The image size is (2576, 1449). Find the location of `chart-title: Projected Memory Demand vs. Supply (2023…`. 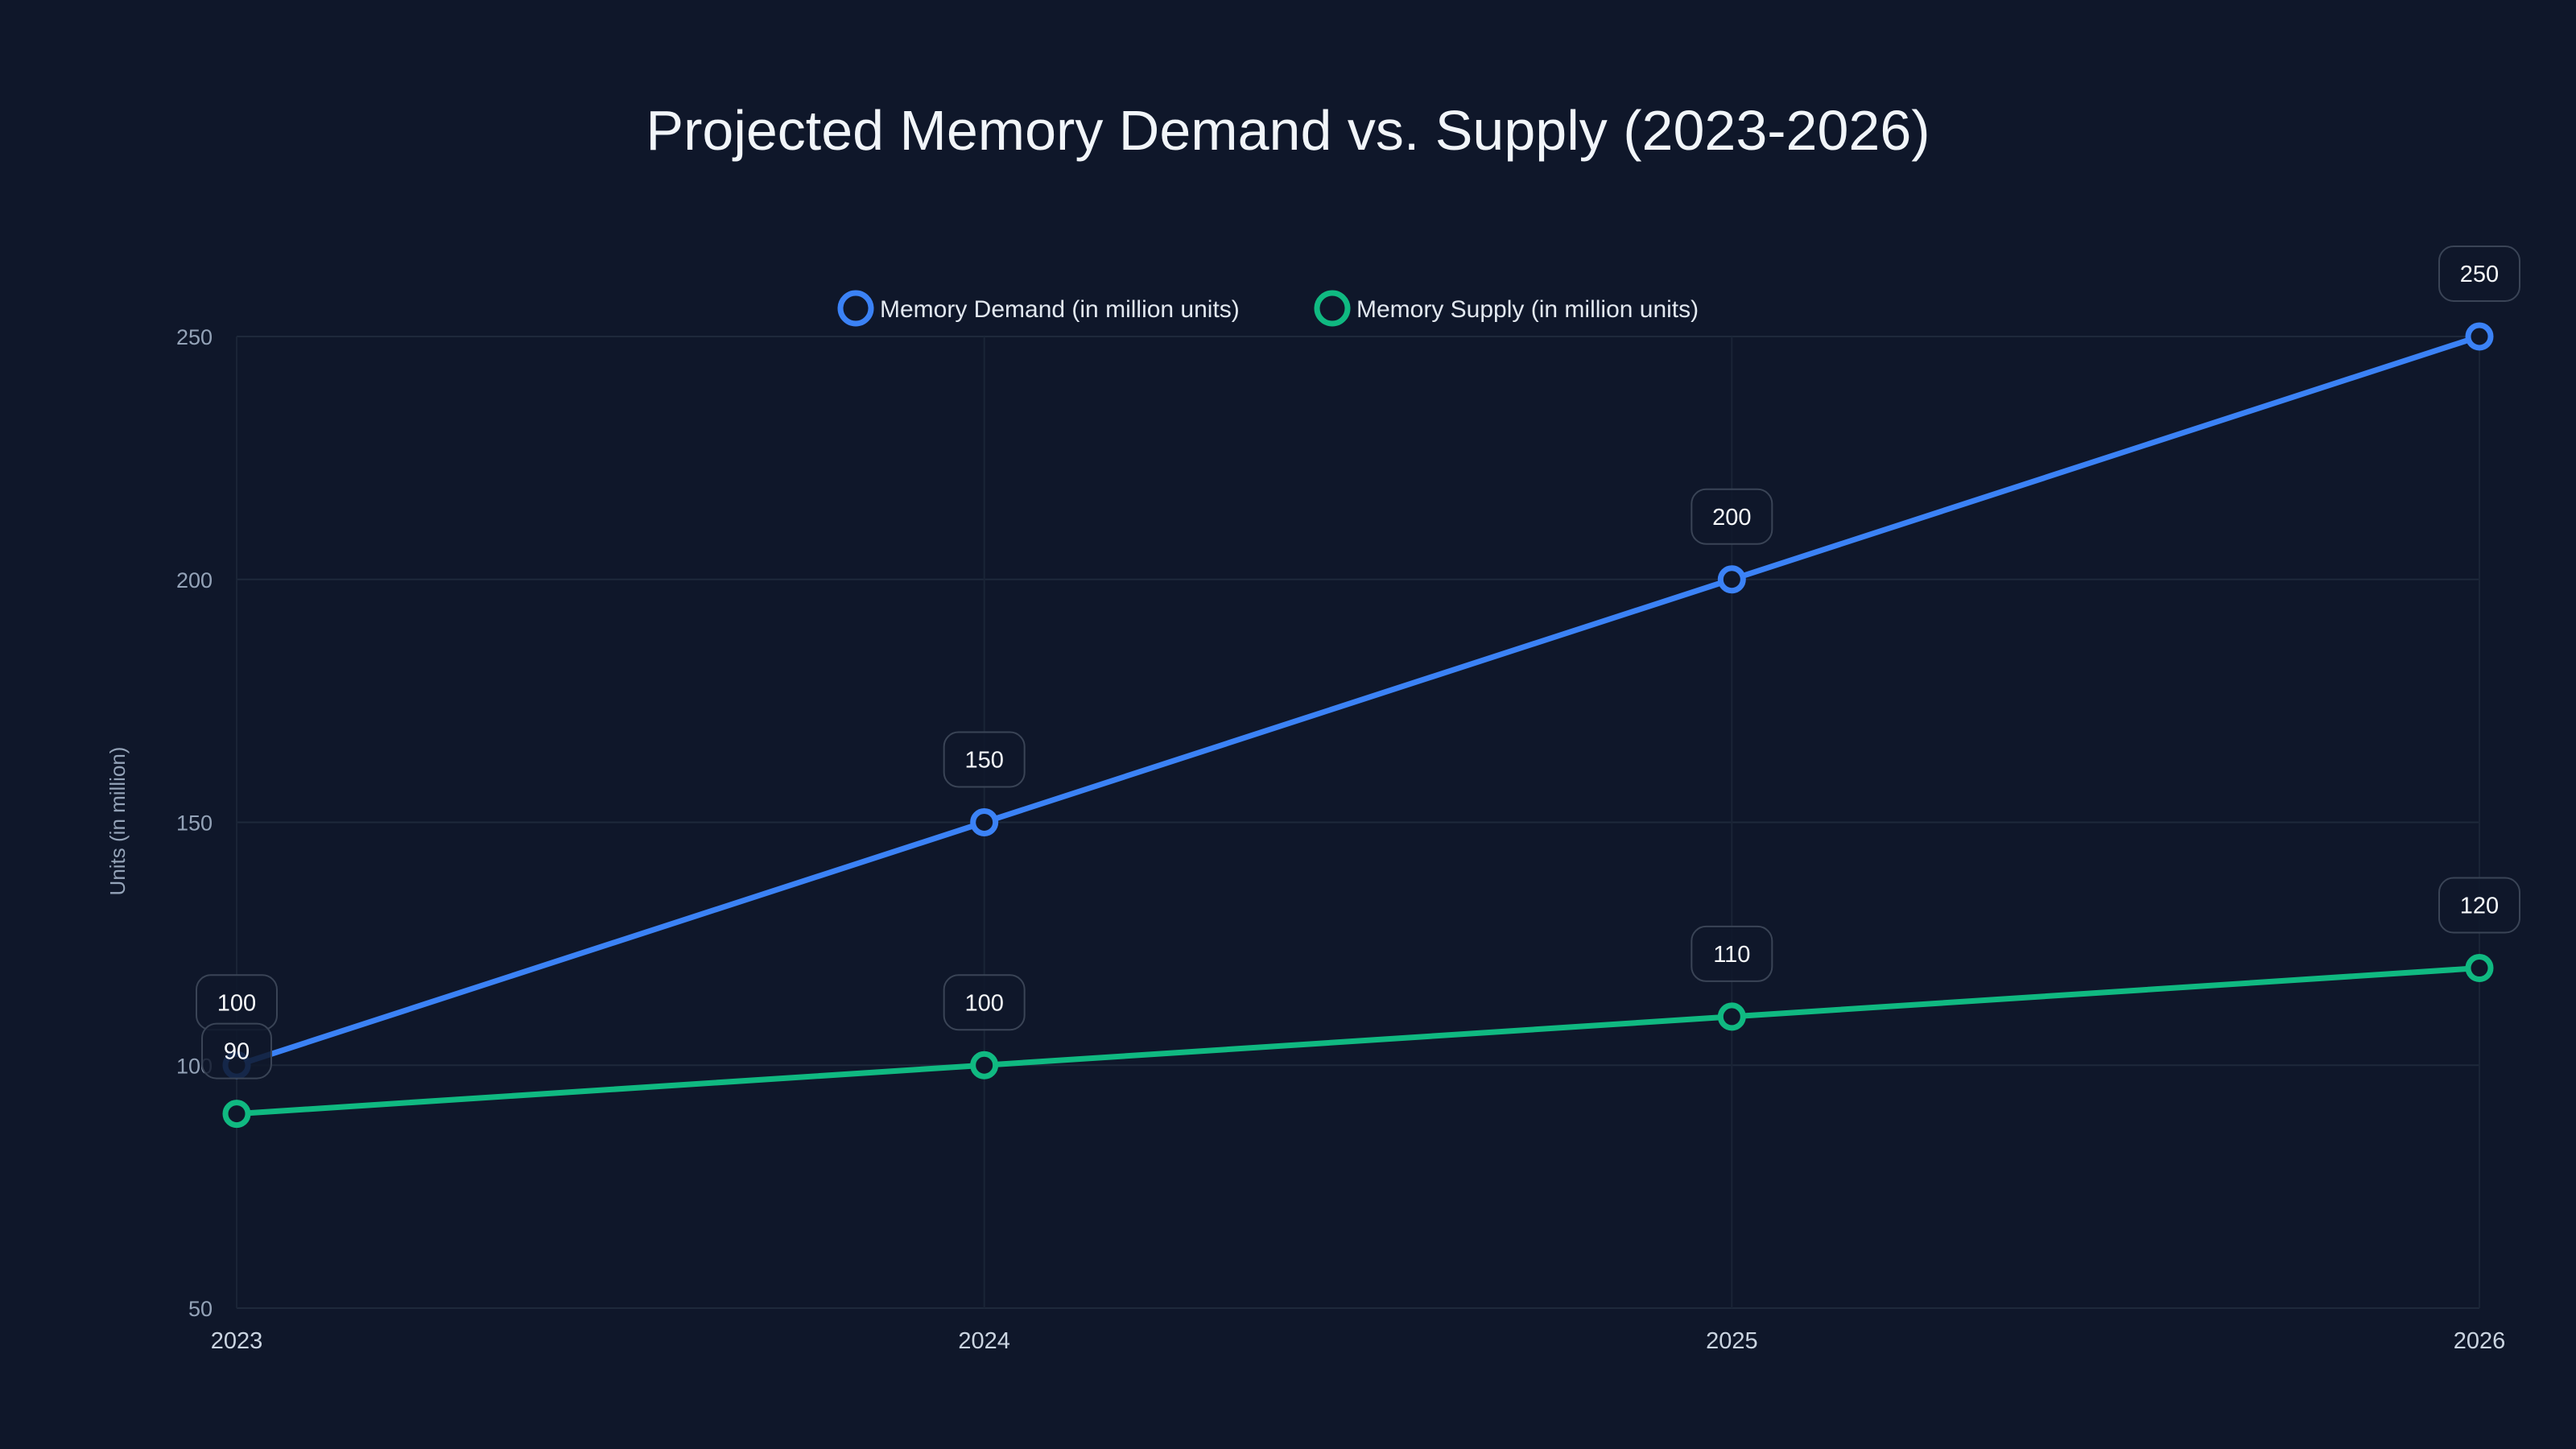

chart-title: Projected Memory Demand vs. Supply (2023… is located at coordinates (1288, 130).